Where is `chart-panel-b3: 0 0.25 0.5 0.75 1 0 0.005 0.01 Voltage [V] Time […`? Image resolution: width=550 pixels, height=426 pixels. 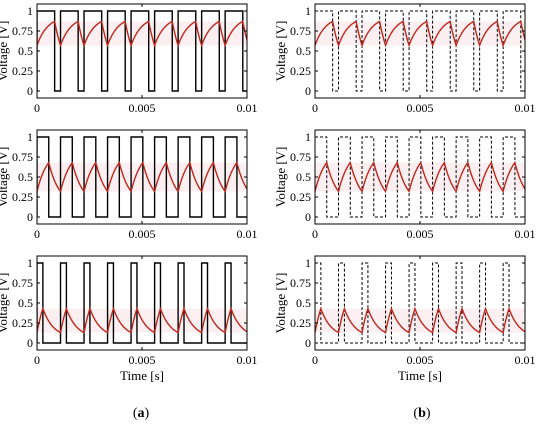 chart-panel-b3: 0 0.25 0.5 0.75 1 0 0.005 0.01 Voltage [V] Time [… is located at coordinates (404, 319).